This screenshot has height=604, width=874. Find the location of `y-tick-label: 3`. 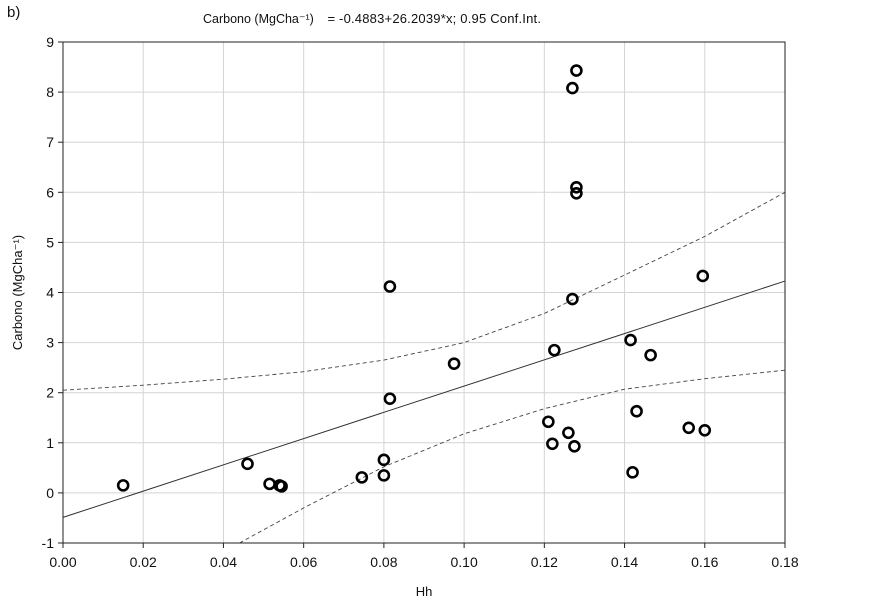

y-tick-label: 3 is located at coordinates (50, 343).